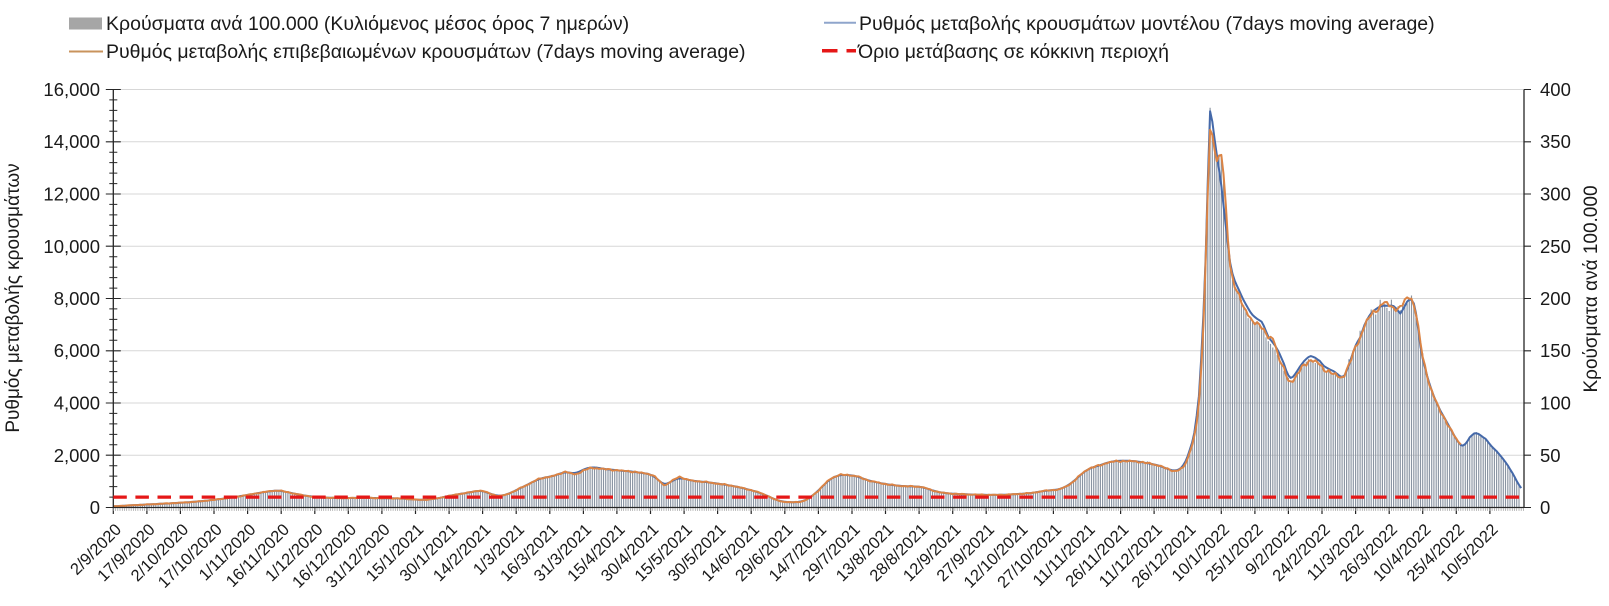  What do you see at coordinates (1555, 89) in the screenshot?
I see `svg-text: 400` at bounding box center [1555, 89].